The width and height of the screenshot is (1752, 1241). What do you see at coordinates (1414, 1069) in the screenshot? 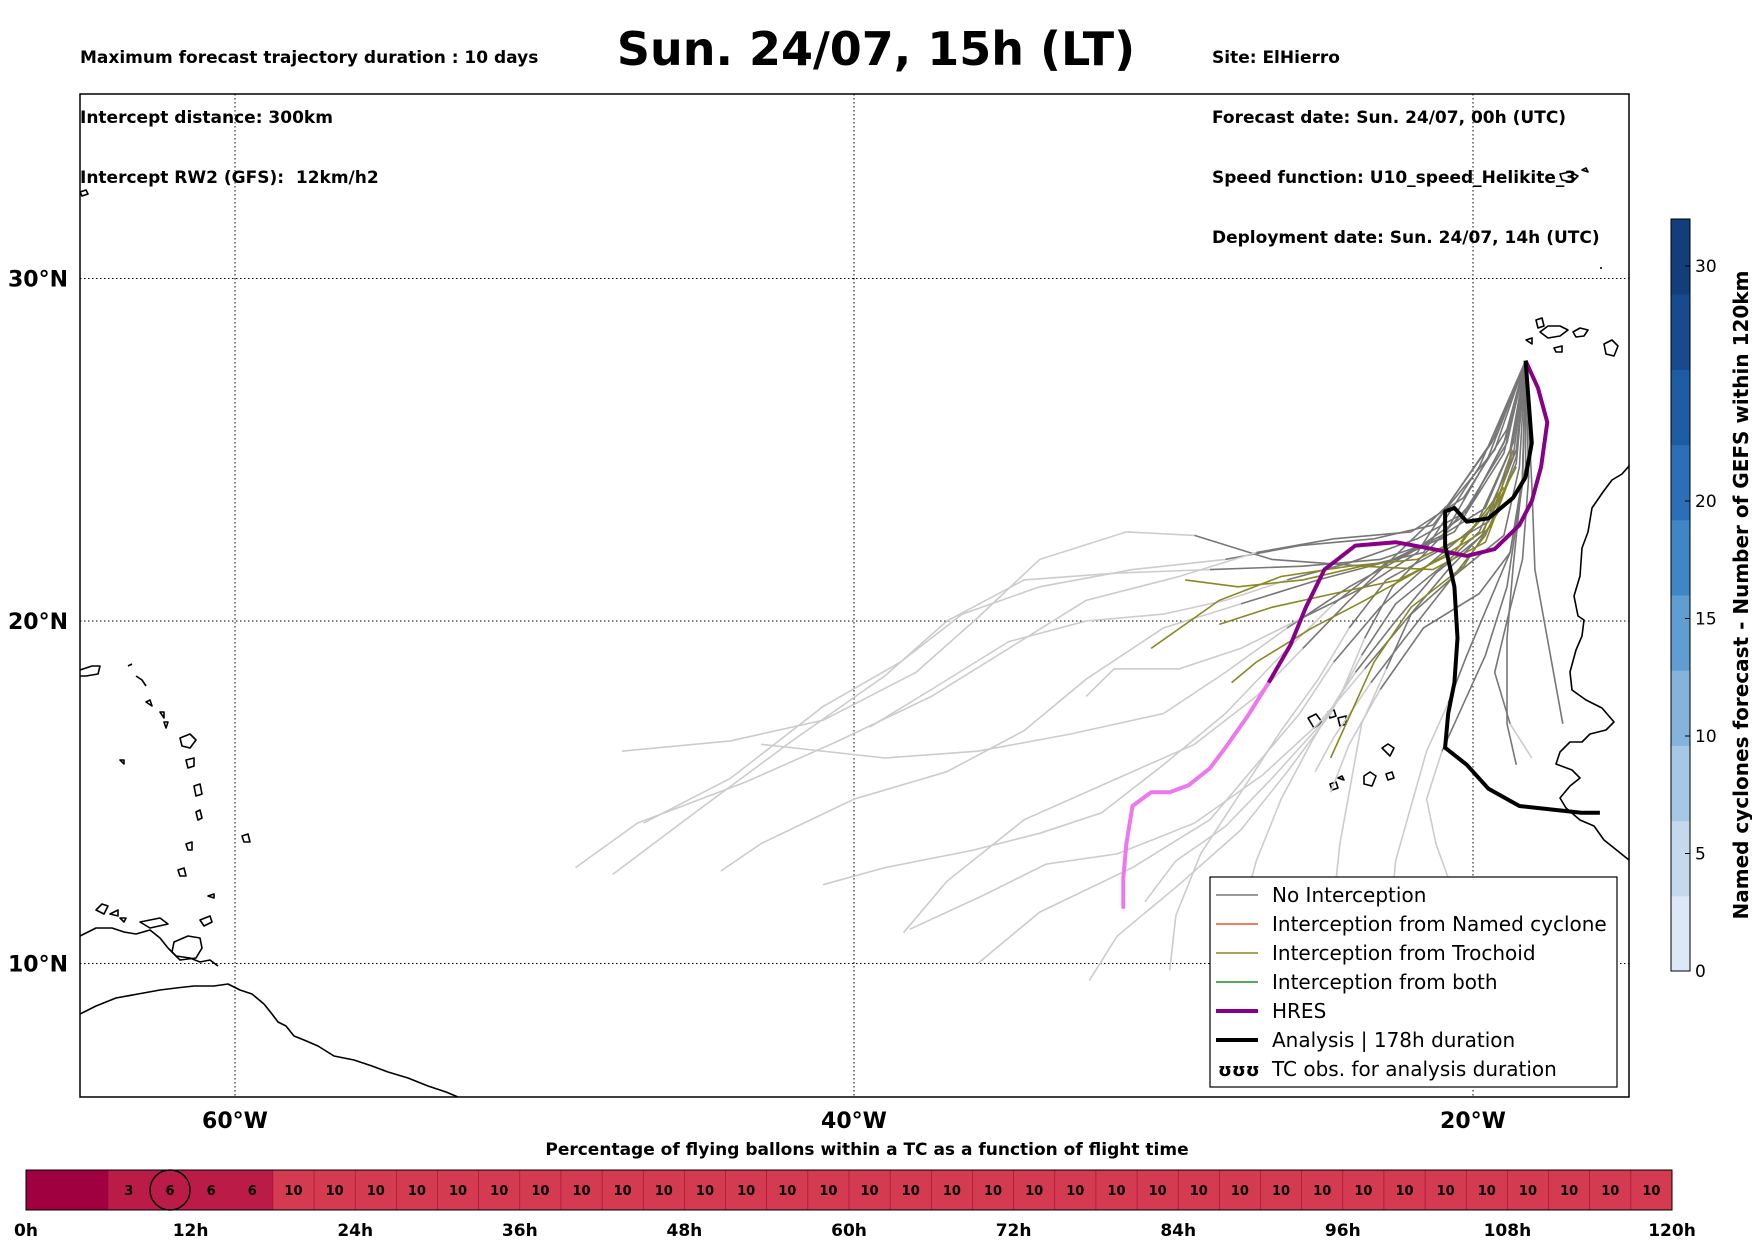
I see `legend-label-6: TC obs. for analysis duration` at bounding box center [1414, 1069].